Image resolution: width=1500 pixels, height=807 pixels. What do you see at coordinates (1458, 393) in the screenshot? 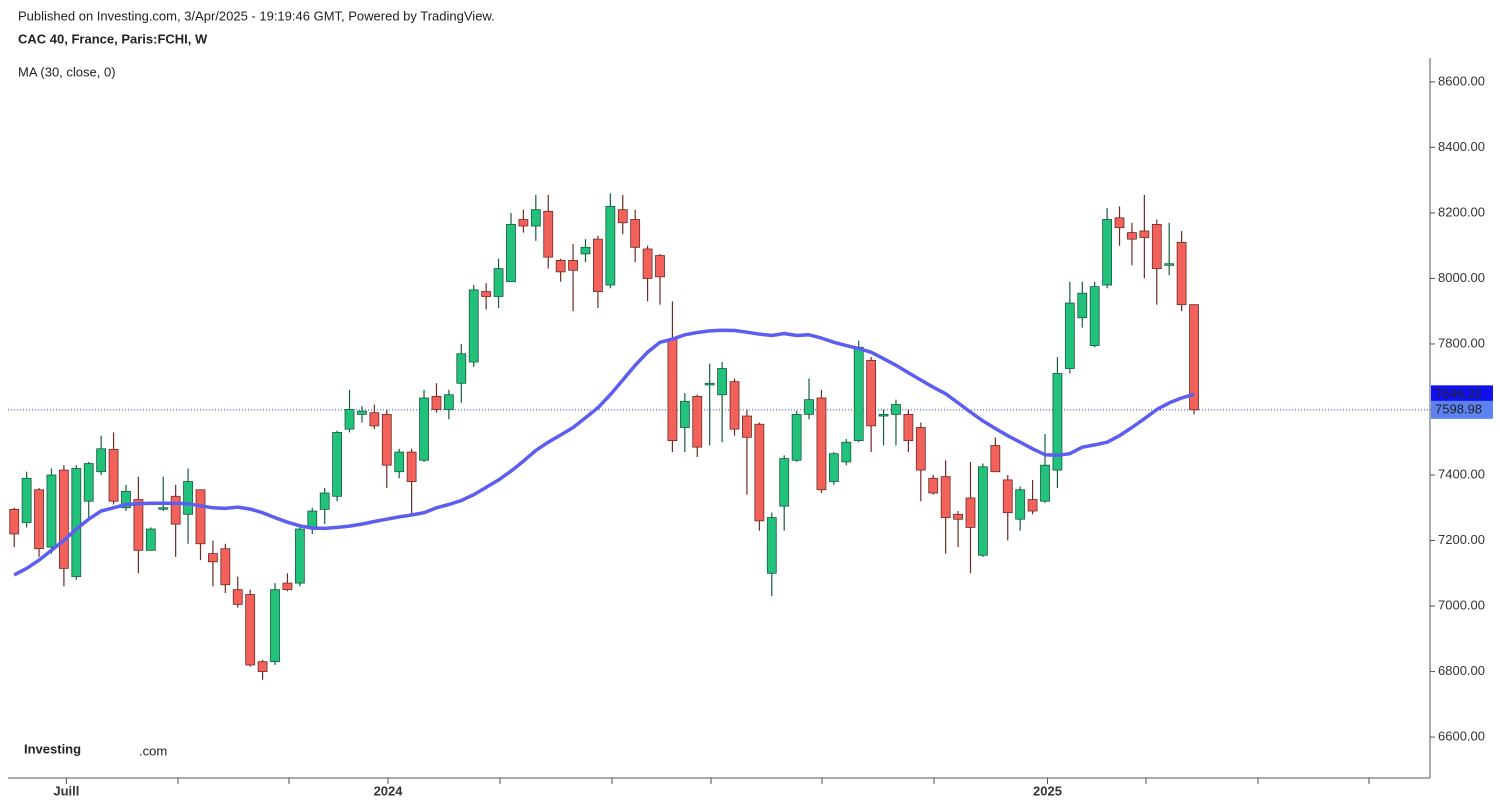
I see `ma-price-label: 7646.22` at bounding box center [1458, 393].